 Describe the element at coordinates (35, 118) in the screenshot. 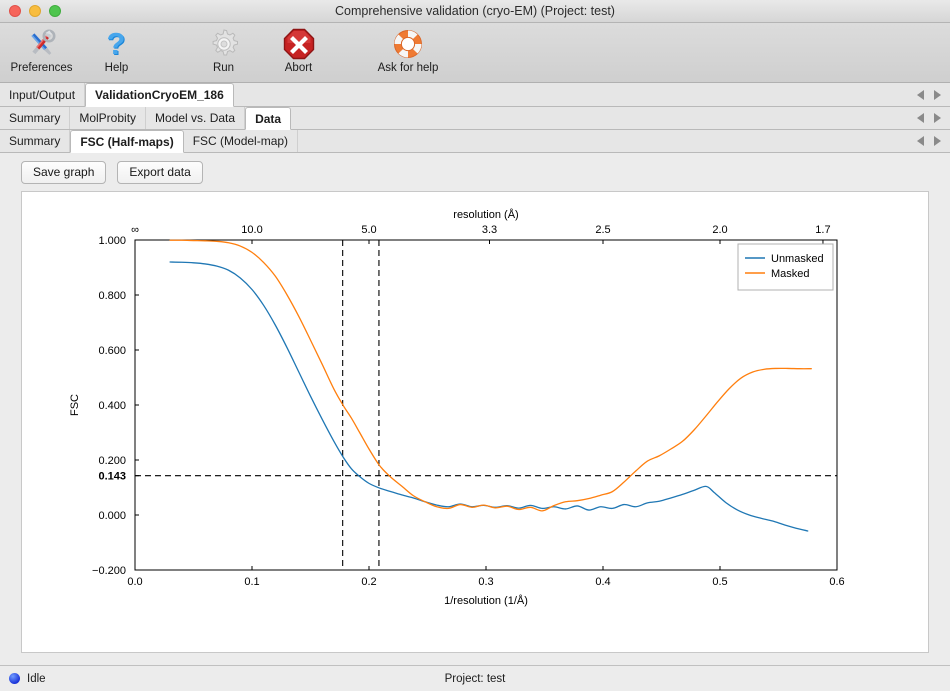

I see `tab-summary-level2: Summary` at that location.